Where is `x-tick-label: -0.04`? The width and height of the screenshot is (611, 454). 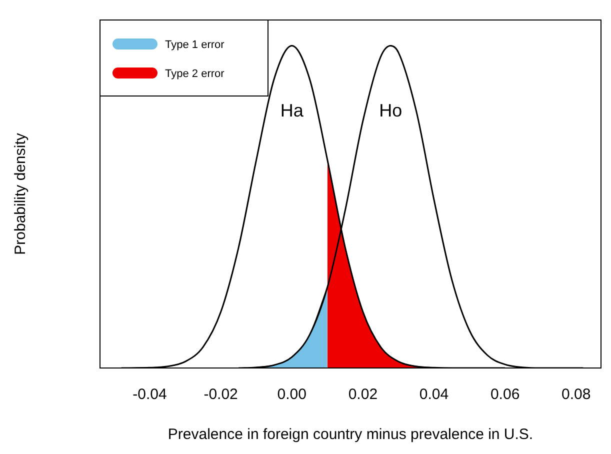
x-tick-label: -0.04 is located at coordinates (149, 395).